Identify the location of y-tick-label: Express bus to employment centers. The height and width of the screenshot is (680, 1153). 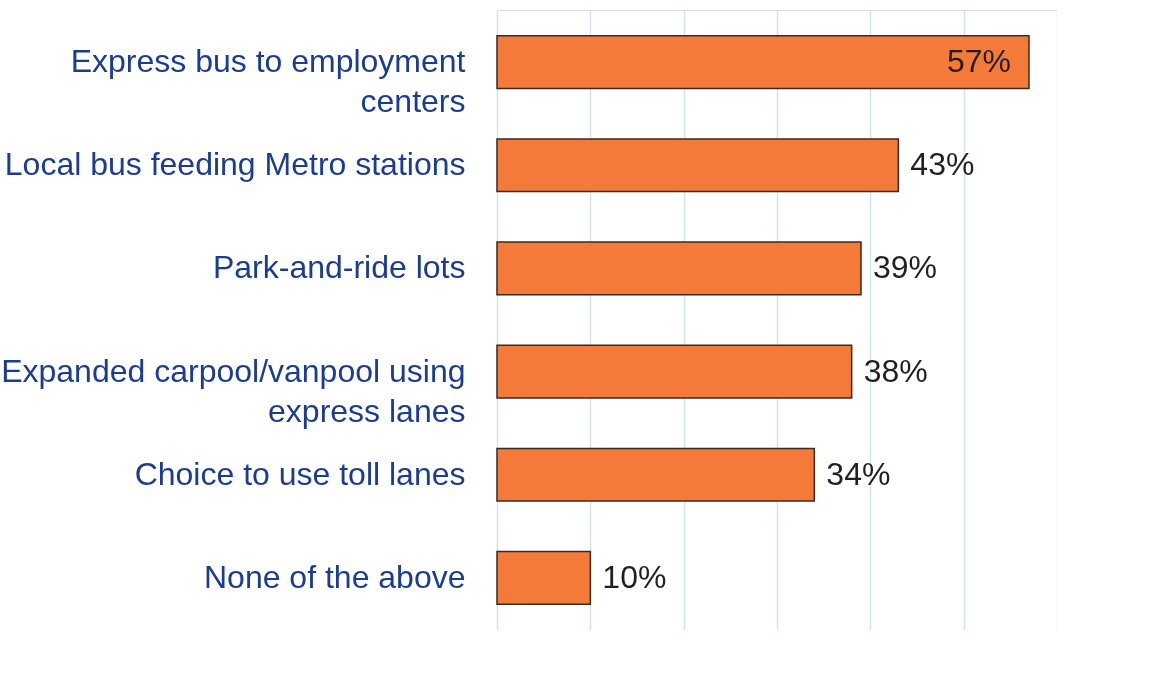
(268, 81).